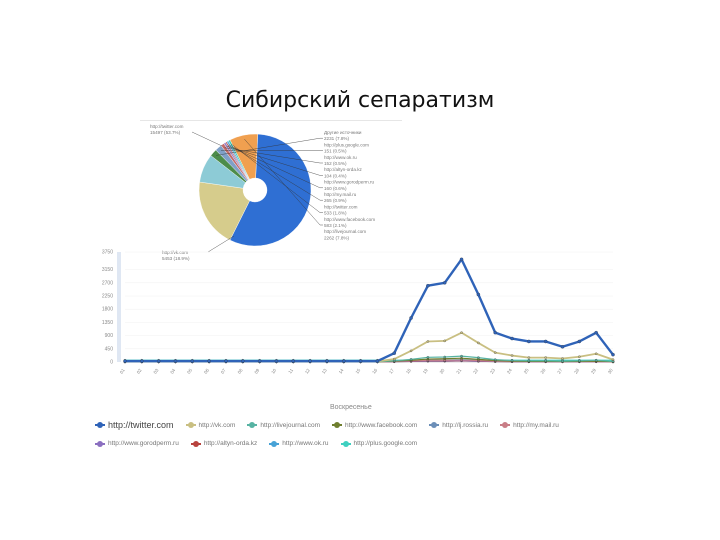 The height and width of the screenshot is (540, 720). I want to click on pie-callout-label: 265 (0.9%), so click(335, 200).